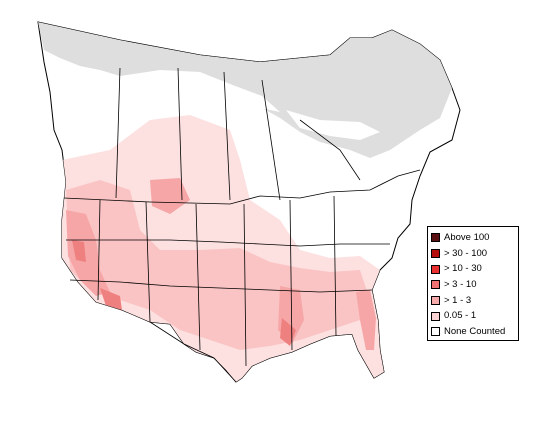 This screenshot has height=427, width=553. I want to click on legend-item: Above 100, so click(473, 238).